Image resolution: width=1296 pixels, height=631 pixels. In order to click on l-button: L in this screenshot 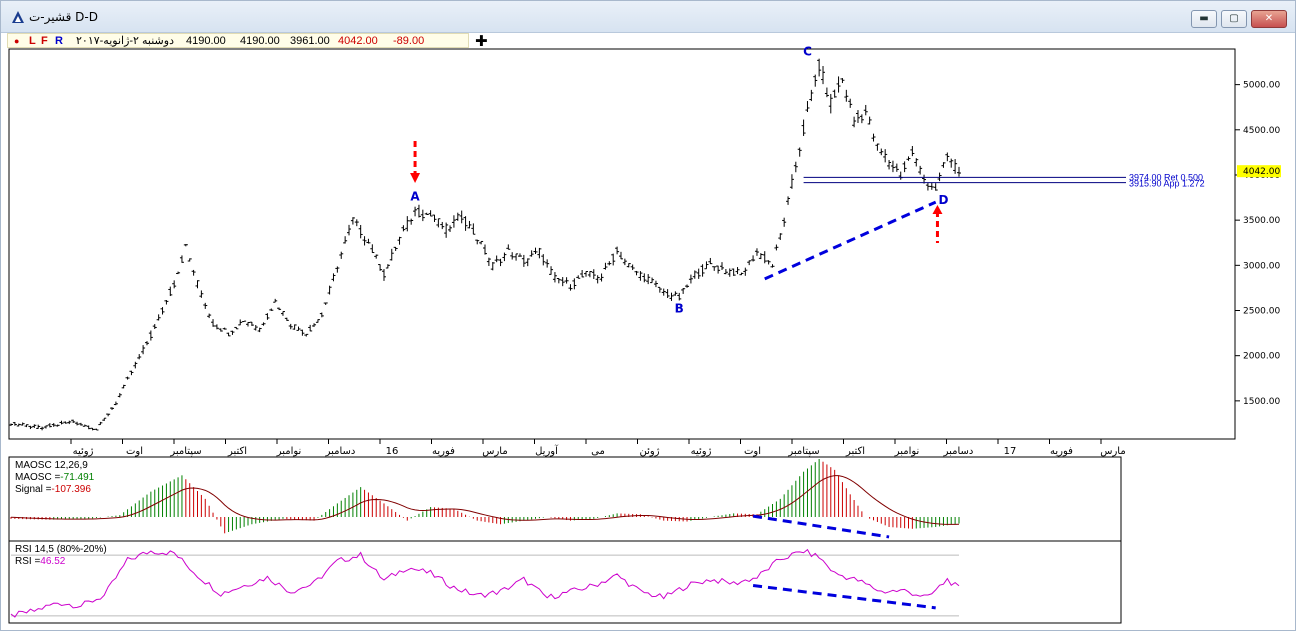, I will do `click(32, 41)`.